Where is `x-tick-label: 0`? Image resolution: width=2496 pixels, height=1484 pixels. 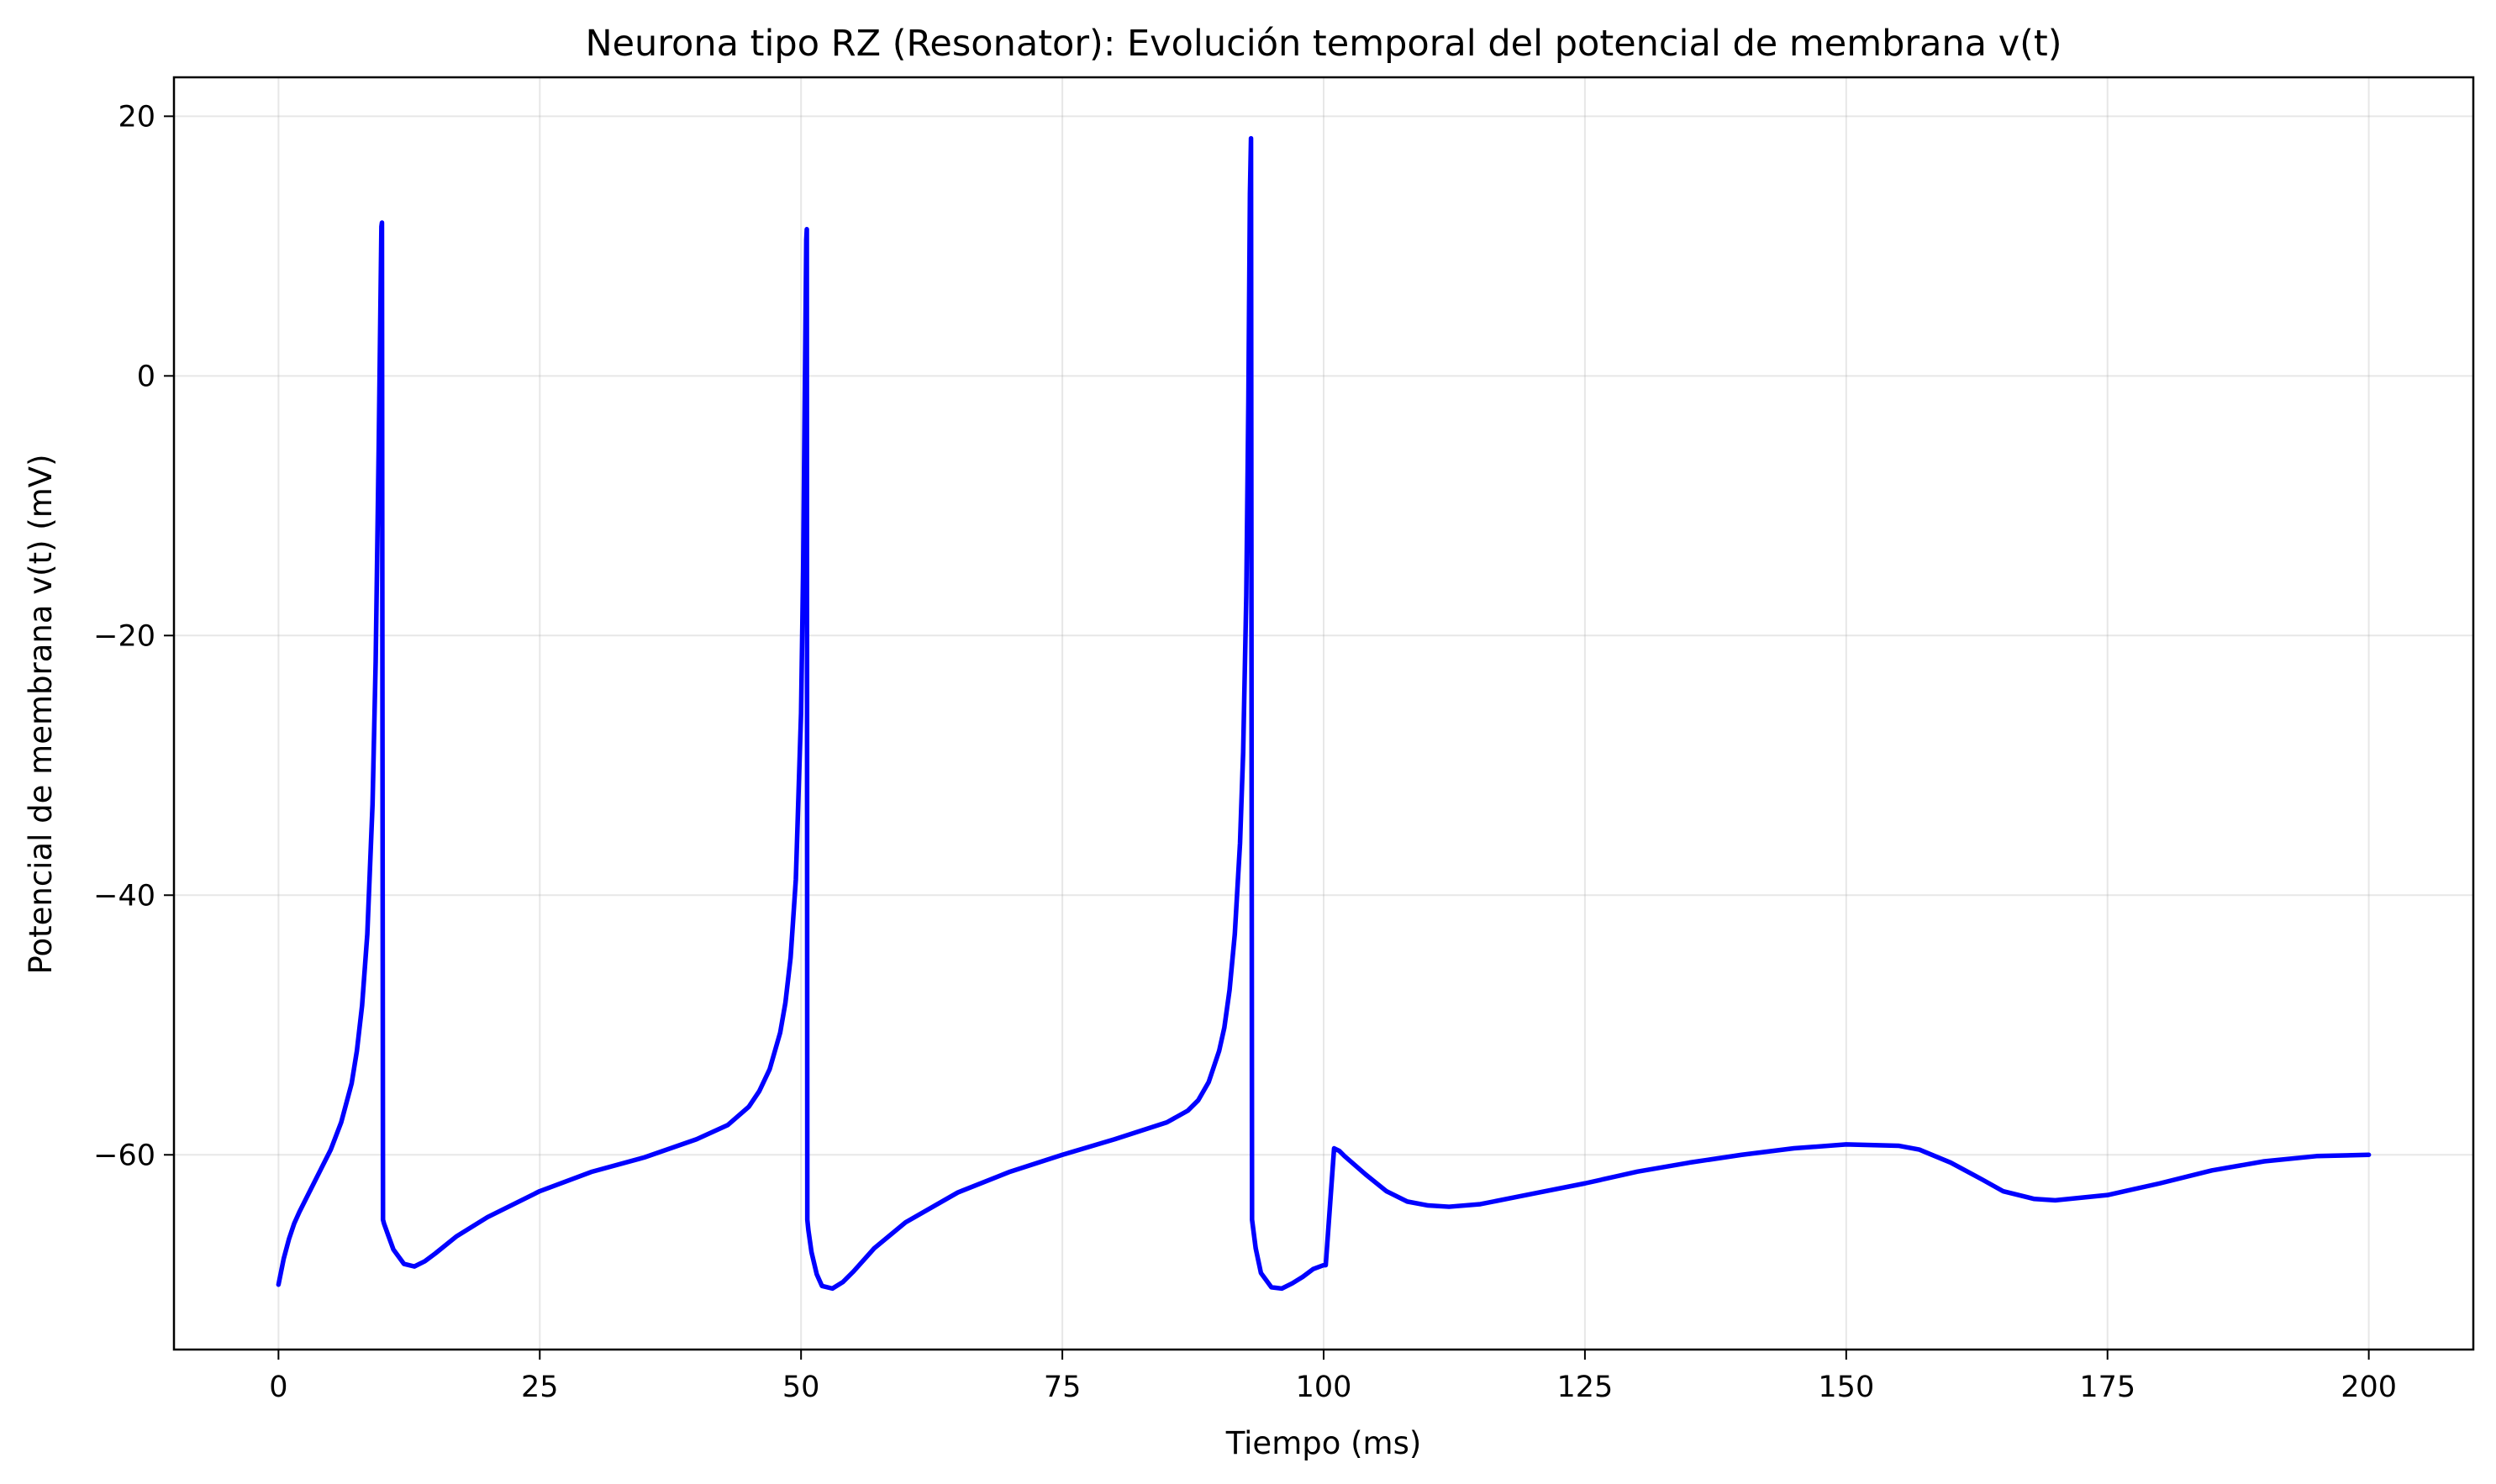 x-tick-label: 0 is located at coordinates (278, 1387).